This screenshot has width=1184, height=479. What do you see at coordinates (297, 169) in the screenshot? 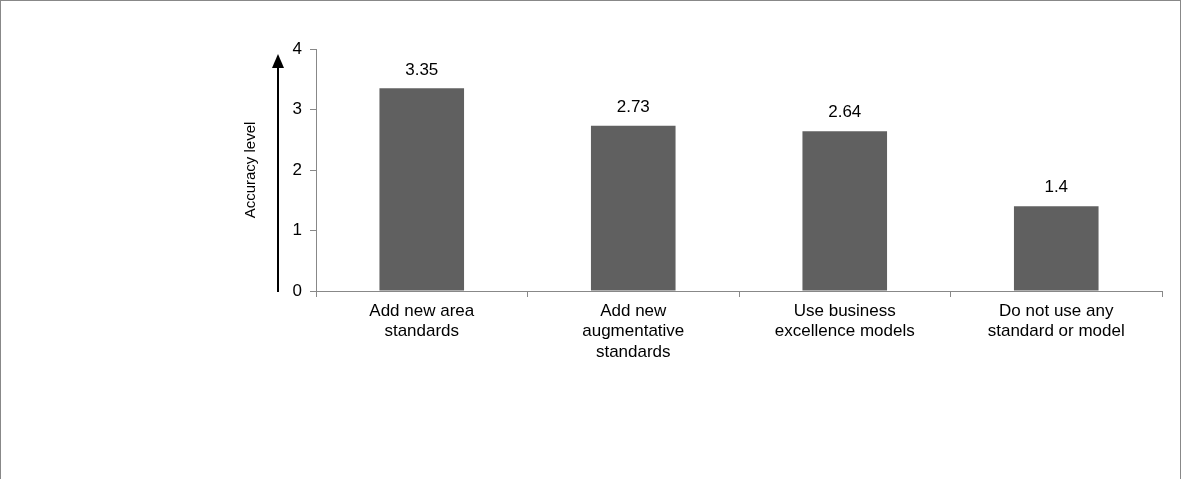
I see `y-tick-label: 2` at bounding box center [297, 169].